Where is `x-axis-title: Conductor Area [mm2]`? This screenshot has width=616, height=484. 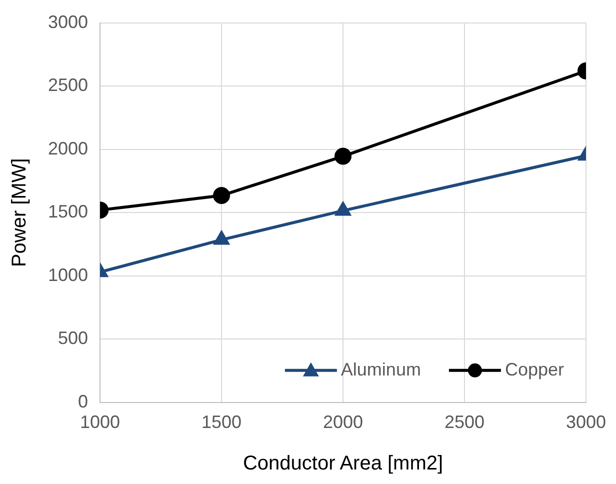 x-axis-title: Conductor Area [mm2] is located at coordinates (343, 463).